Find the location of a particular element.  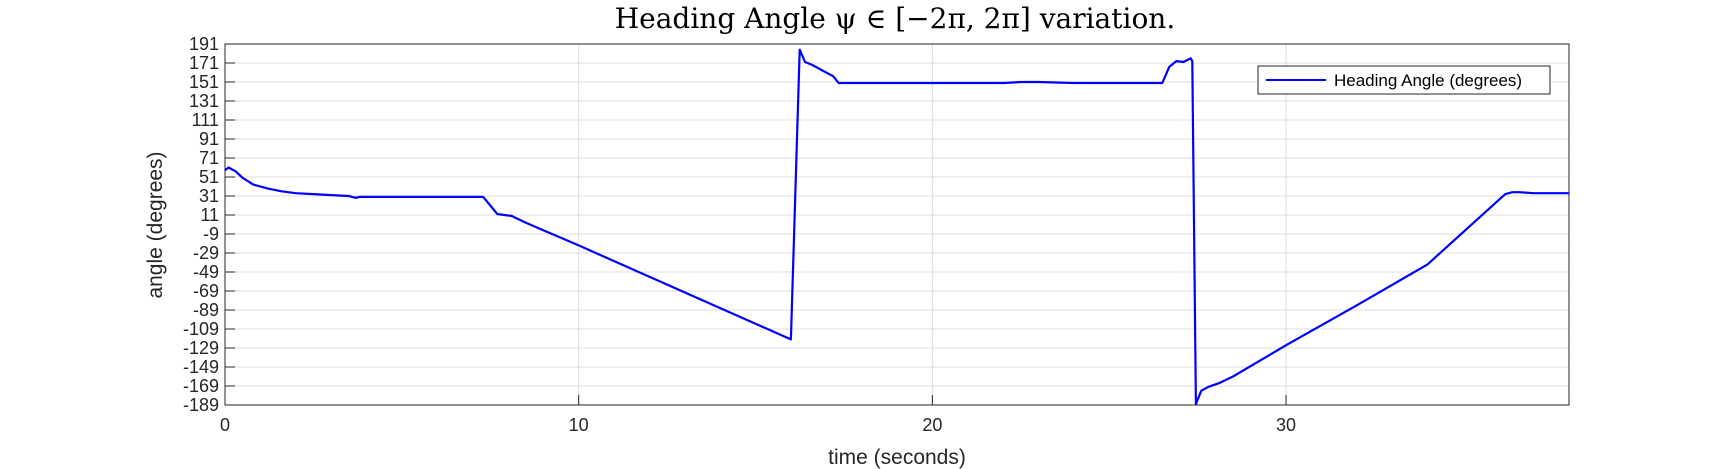

y-tick-label: 171 is located at coordinates (204, 63).